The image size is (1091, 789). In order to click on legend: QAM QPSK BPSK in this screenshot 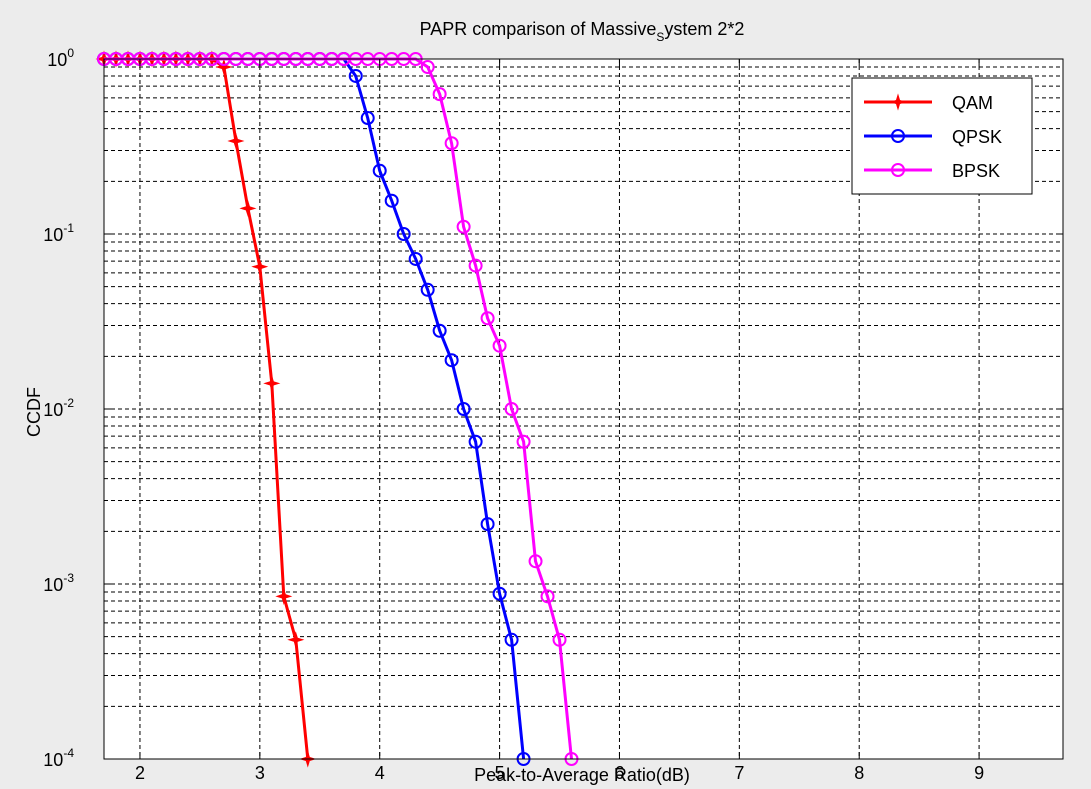, I will do `click(942, 136)`.